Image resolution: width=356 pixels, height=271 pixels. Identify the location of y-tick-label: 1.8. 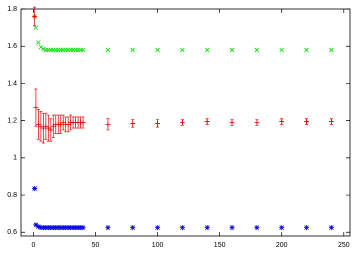
(12, 9).